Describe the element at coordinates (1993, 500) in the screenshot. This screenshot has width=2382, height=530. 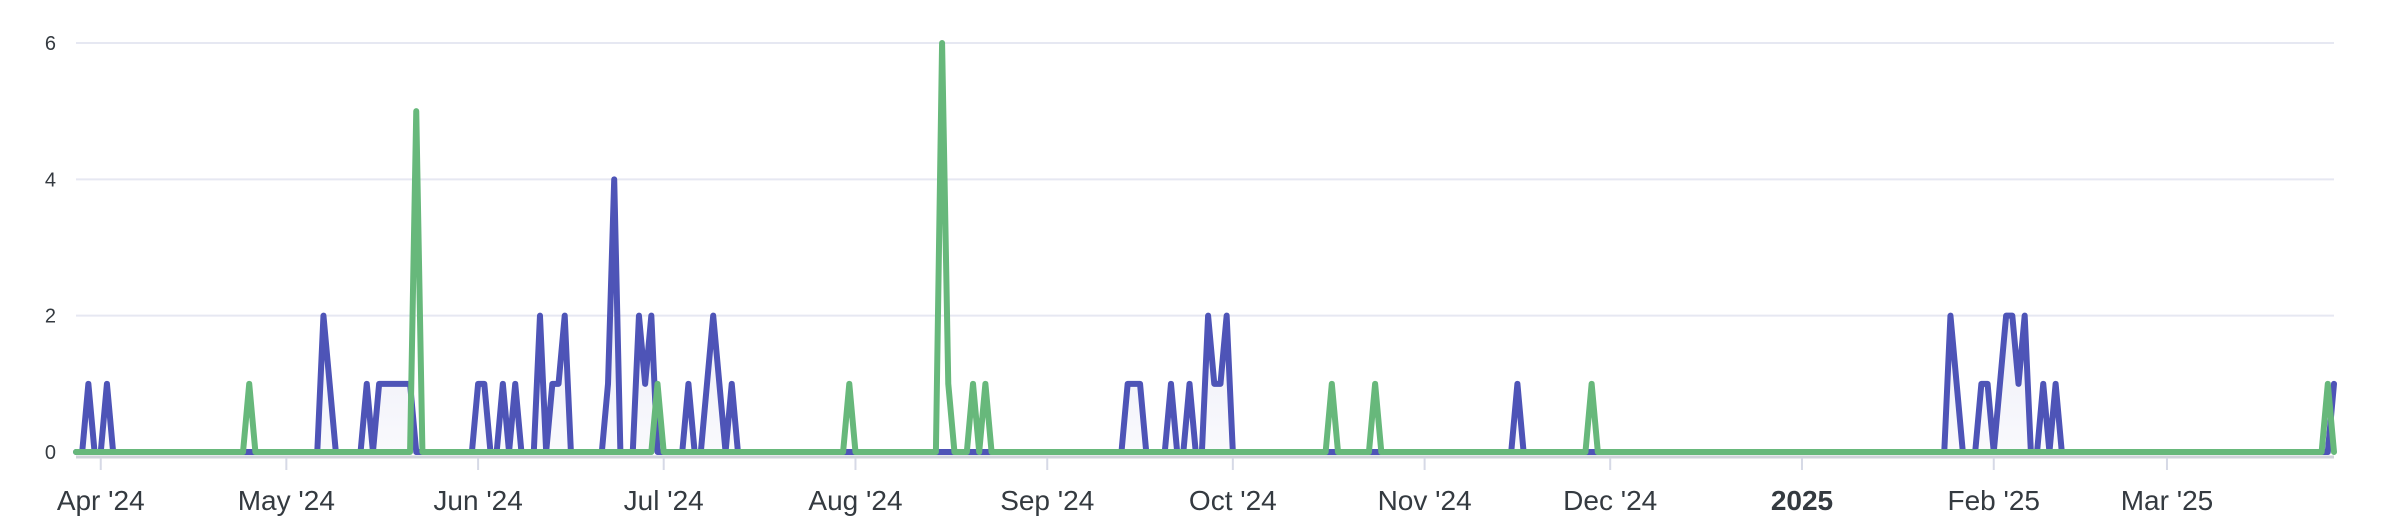
I see `x-tick-label: Feb '25` at that location.